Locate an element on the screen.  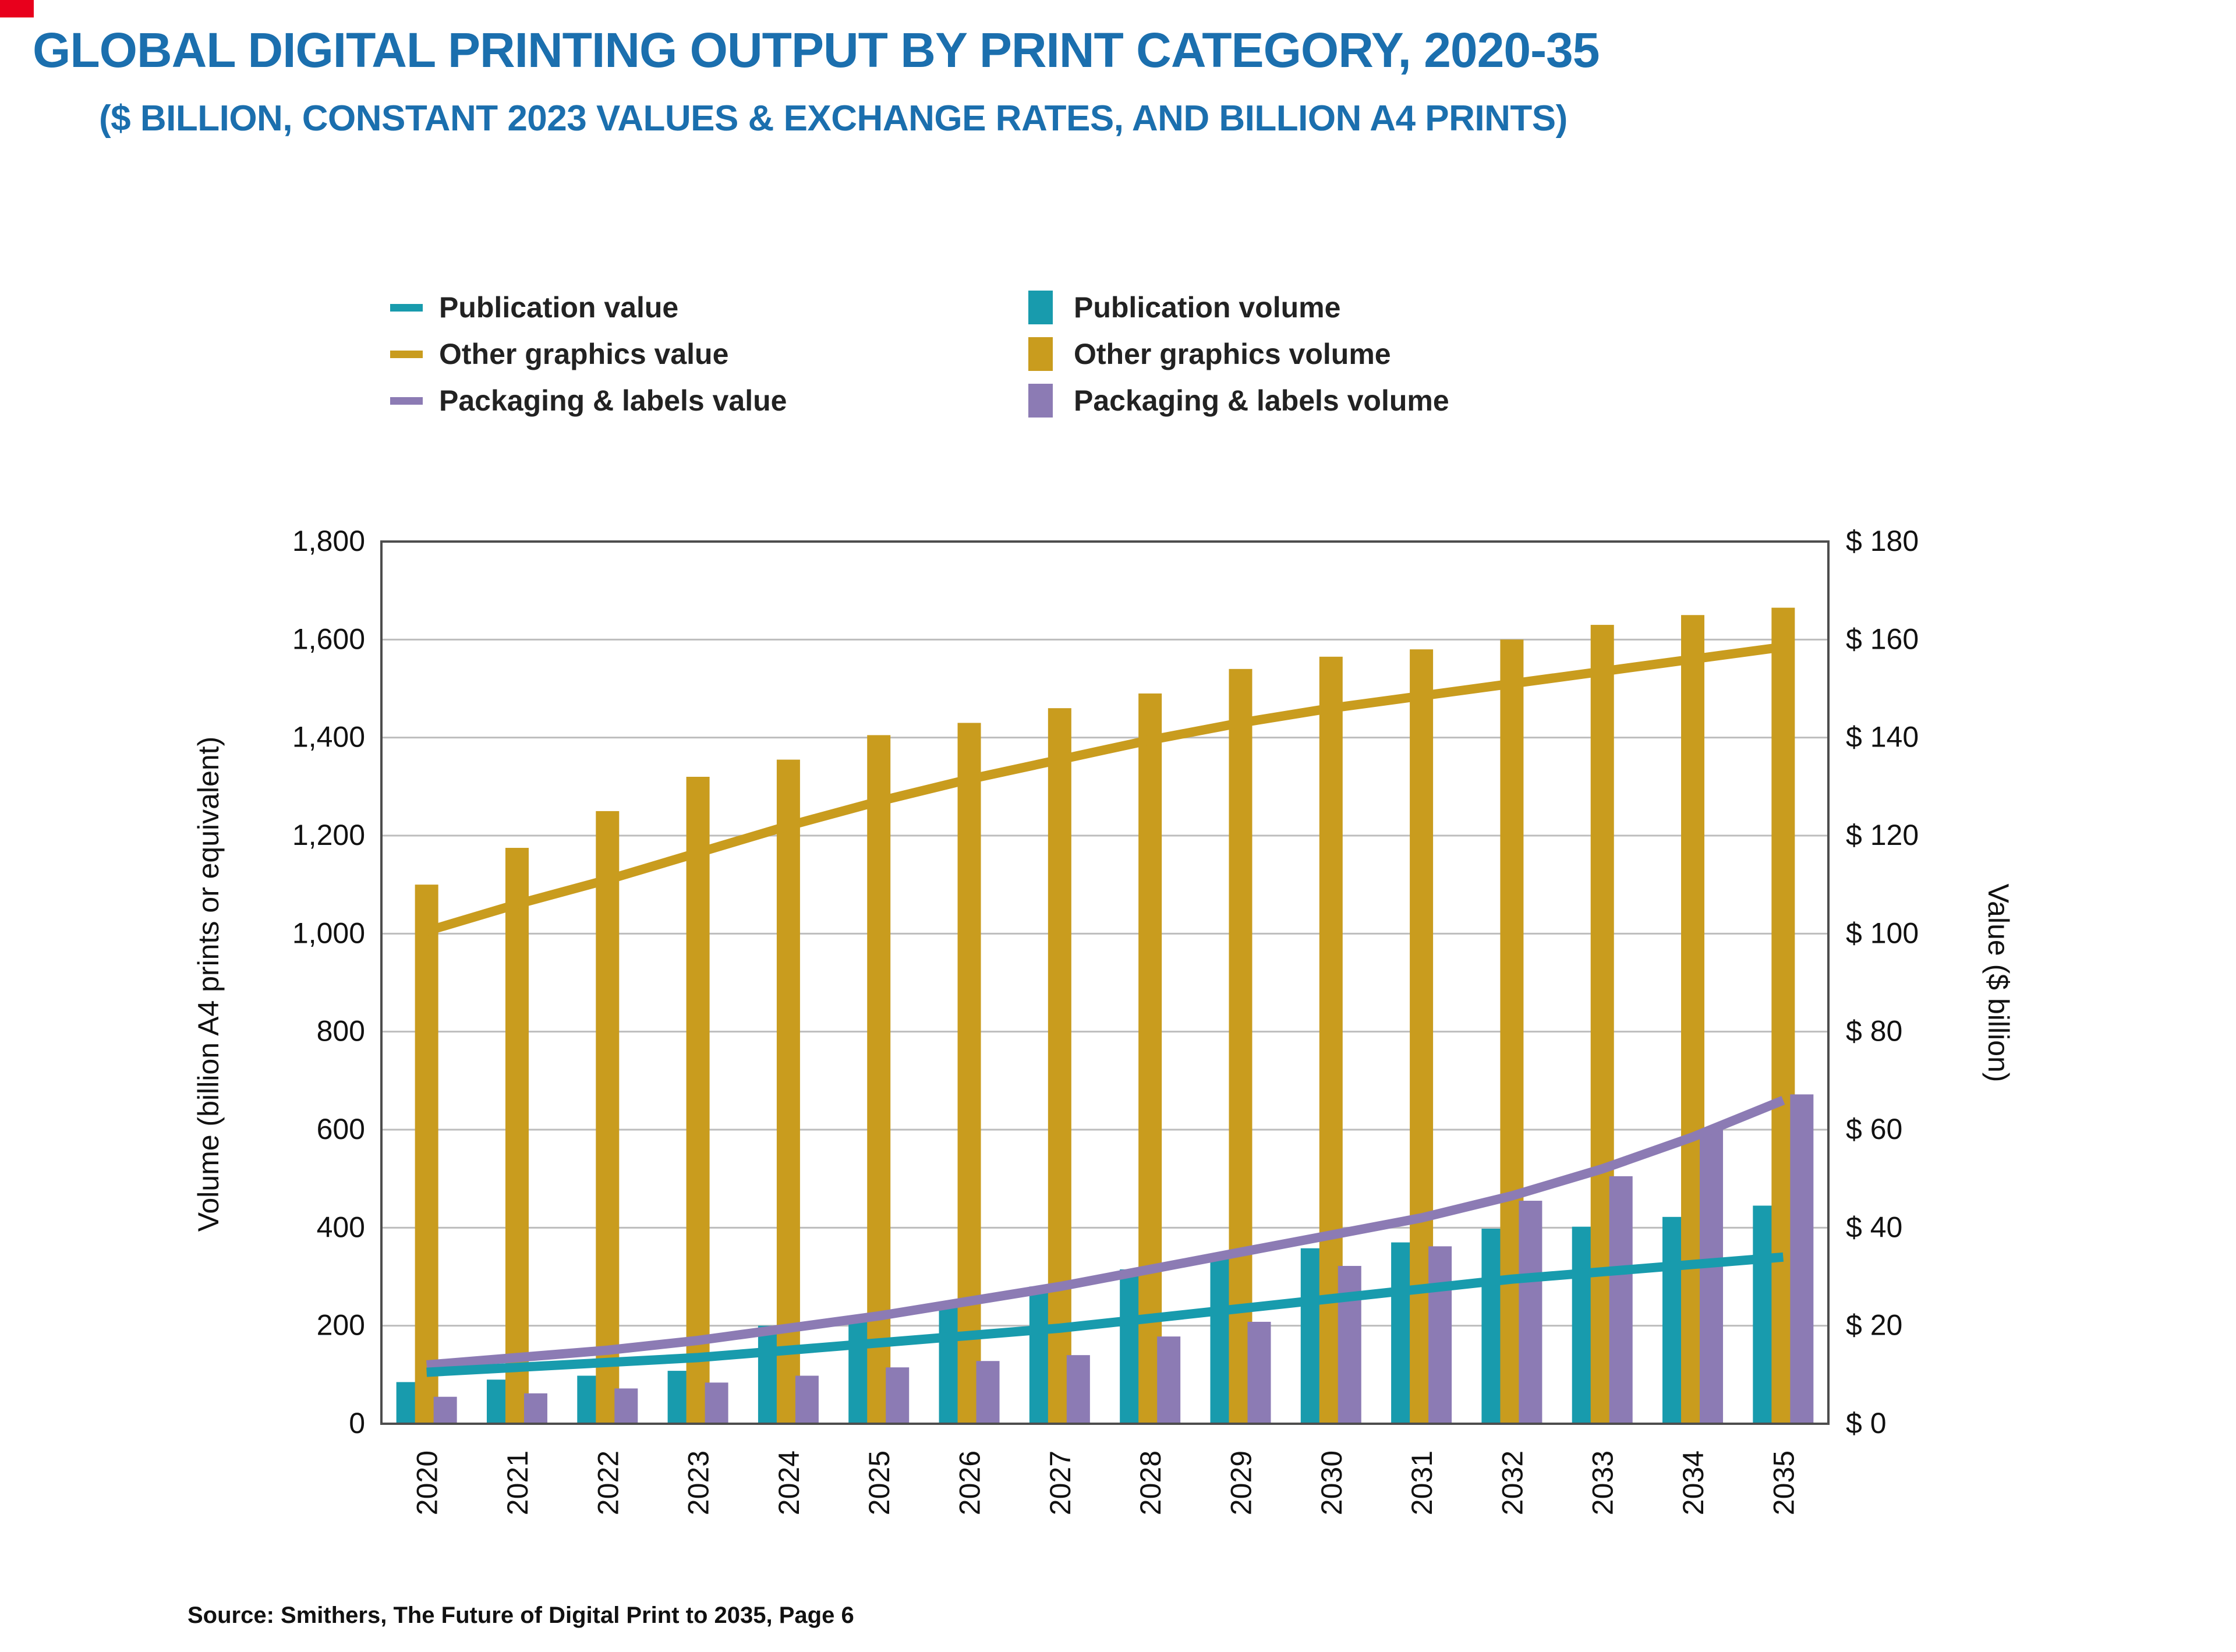
publication-volume-box-swatch is located at coordinates (1040, 307).